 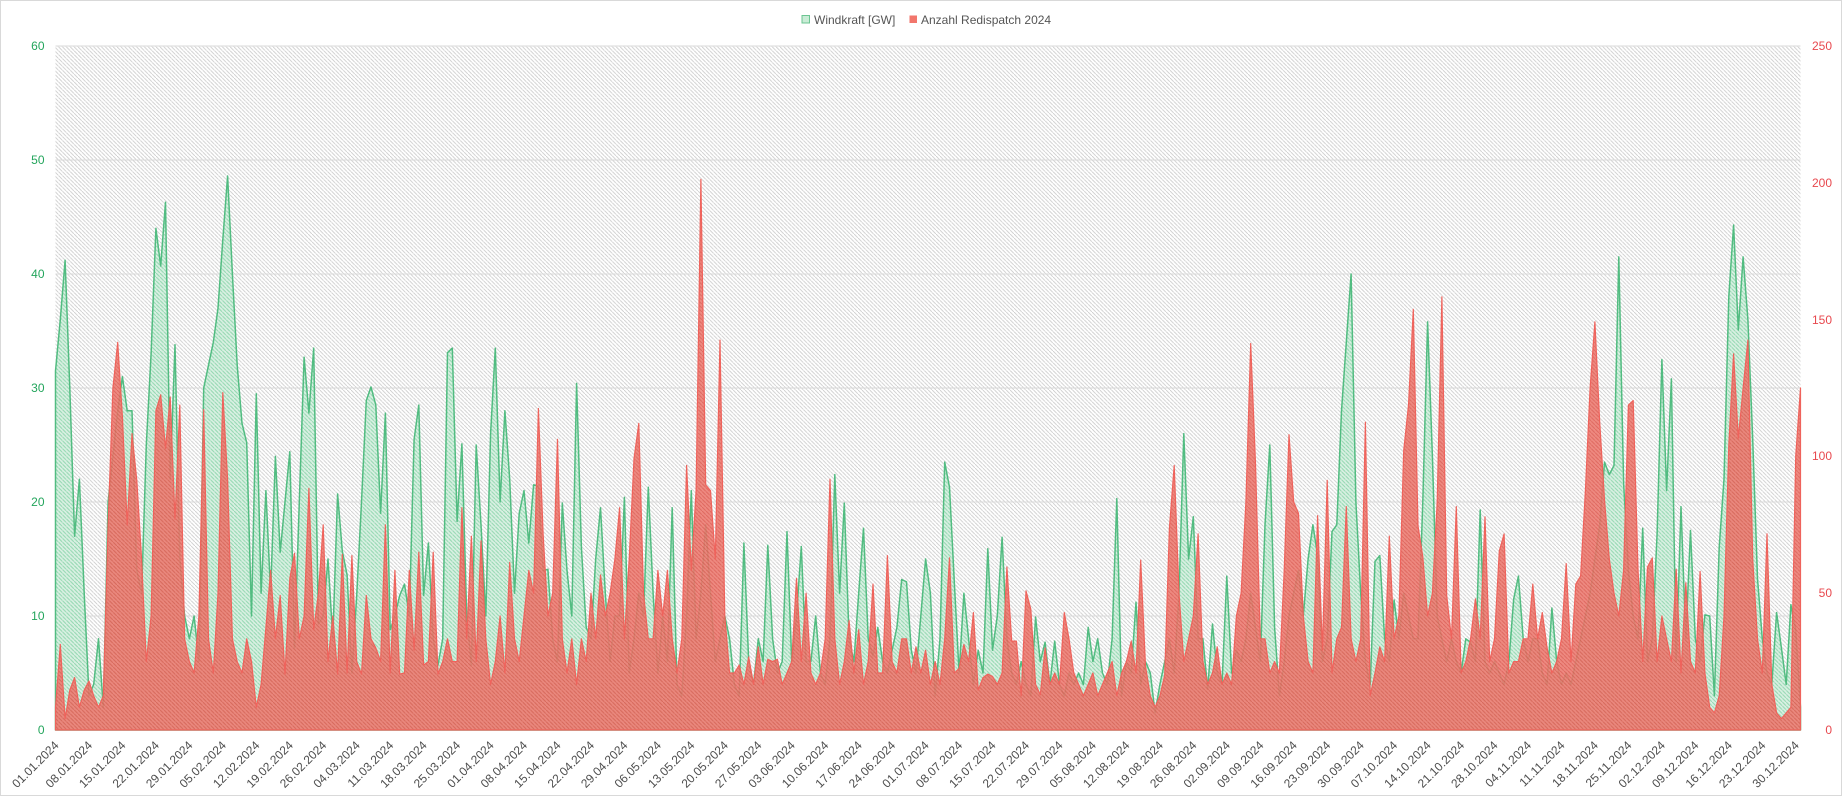 What do you see at coordinates (38, 616) in the screenshot?
I see `svg-text: 10` at bounding box center [38, 616].